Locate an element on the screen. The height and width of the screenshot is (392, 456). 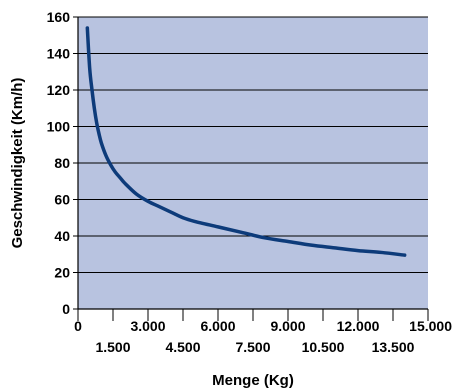
x-tick-label-upper-1: 3.000 is located at coordinates (147, 326).